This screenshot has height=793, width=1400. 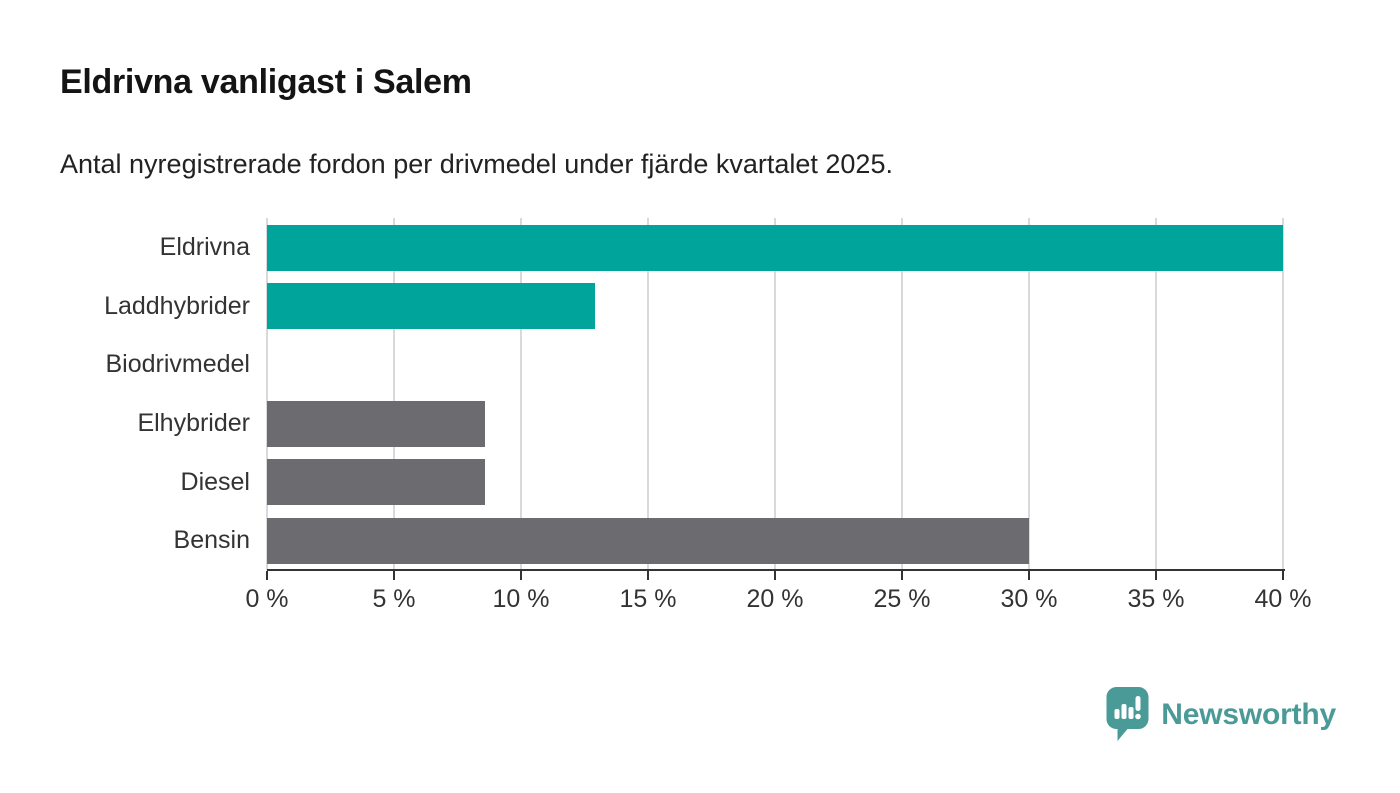 I want to click on bar-eldrivna, so click(x=775, y=247).